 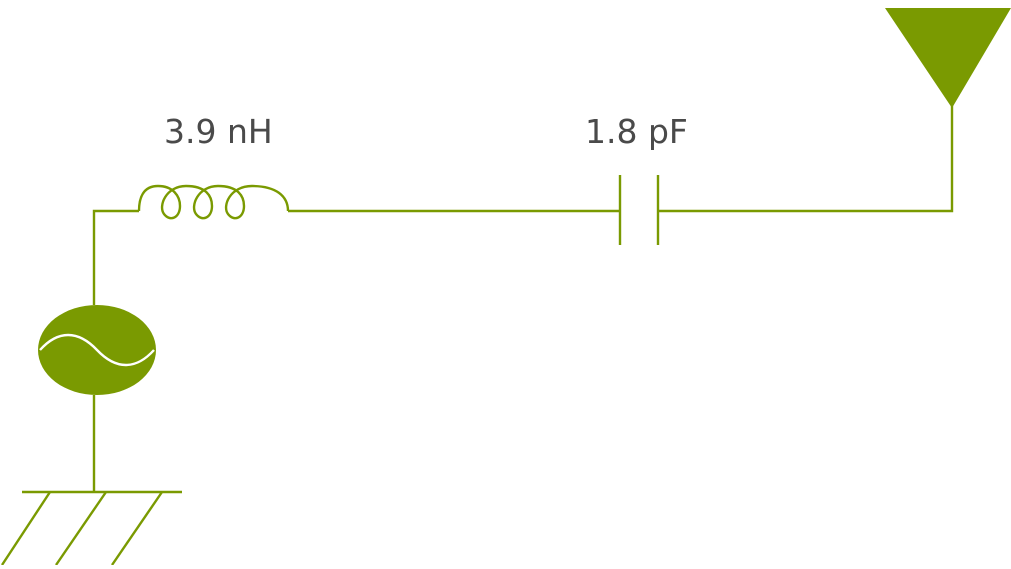 What do you see at coordinates (115, 257) in the screenshot?
I see `wire-source-to-inductor` at bounding box center [115, 257].